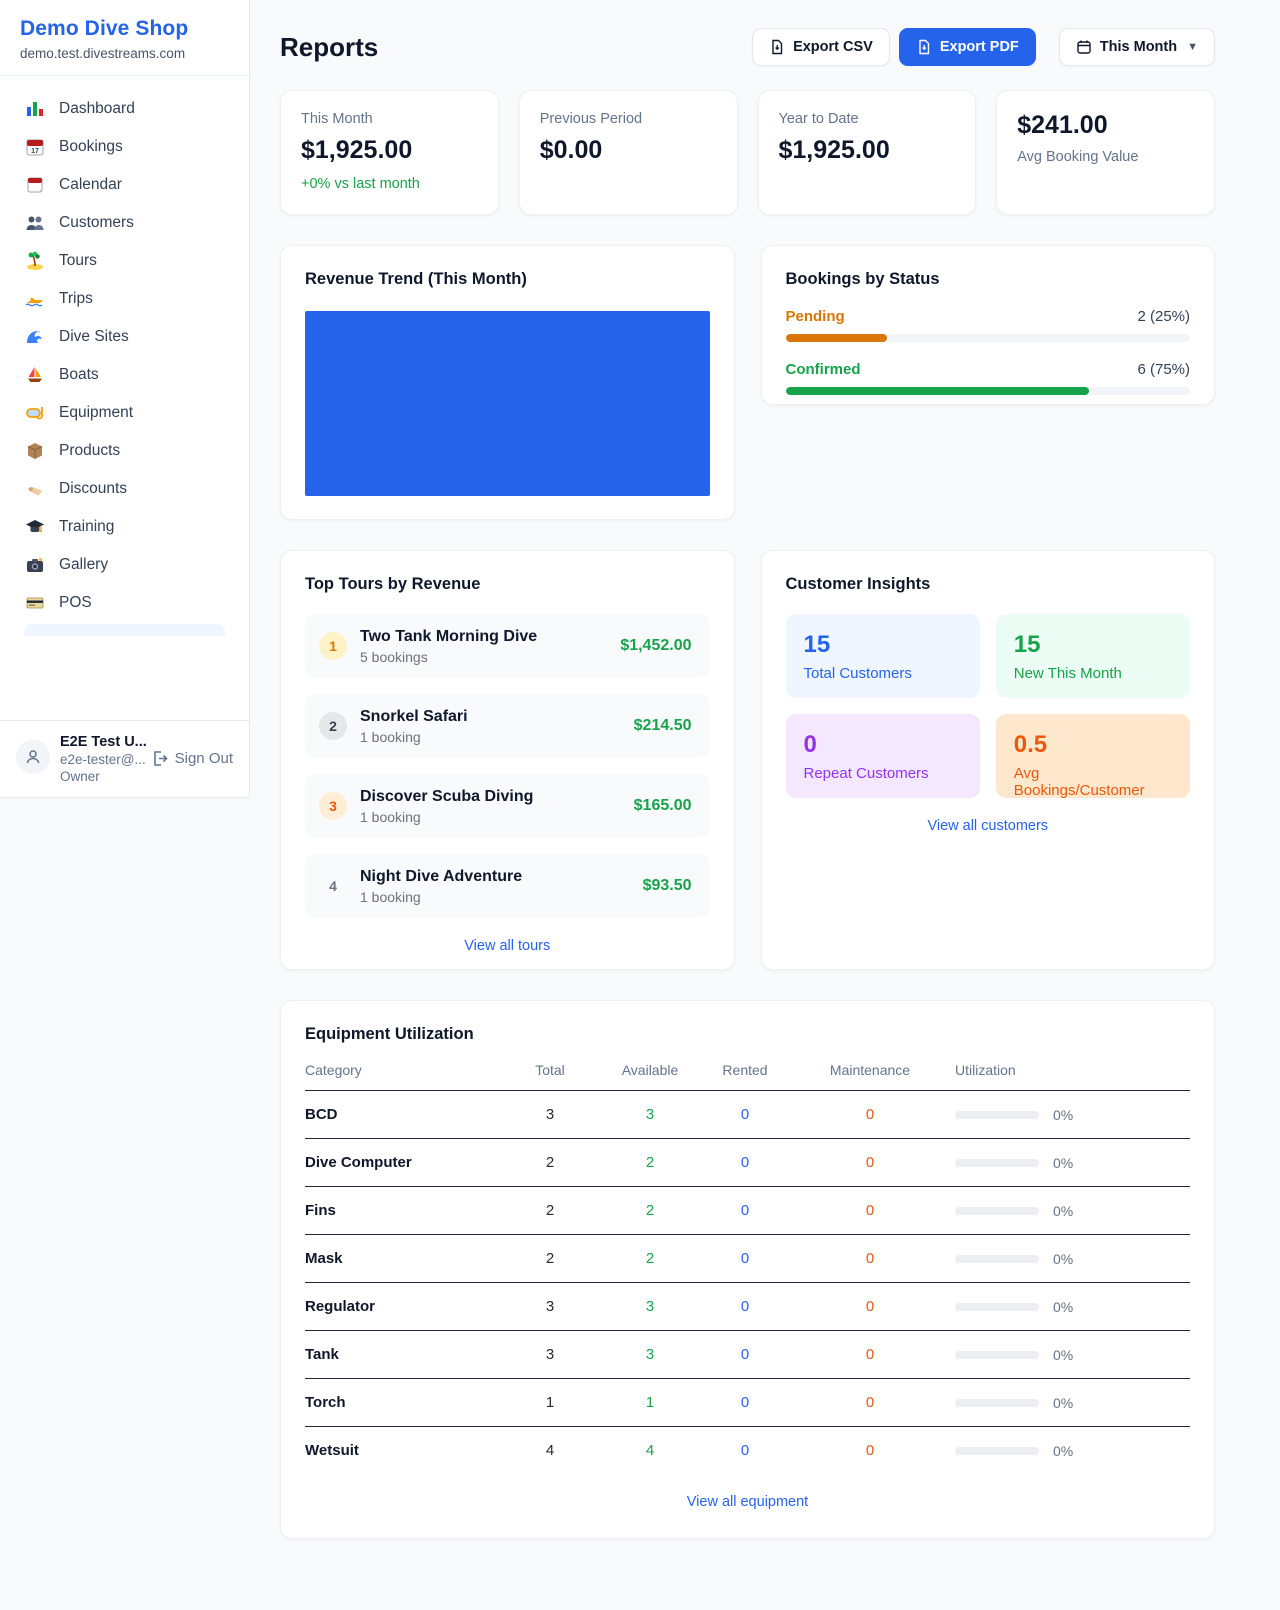  Describe the element at coordinates (821, 47) in the screenshot. I see `export-csv-button: Export CSV` at that location.